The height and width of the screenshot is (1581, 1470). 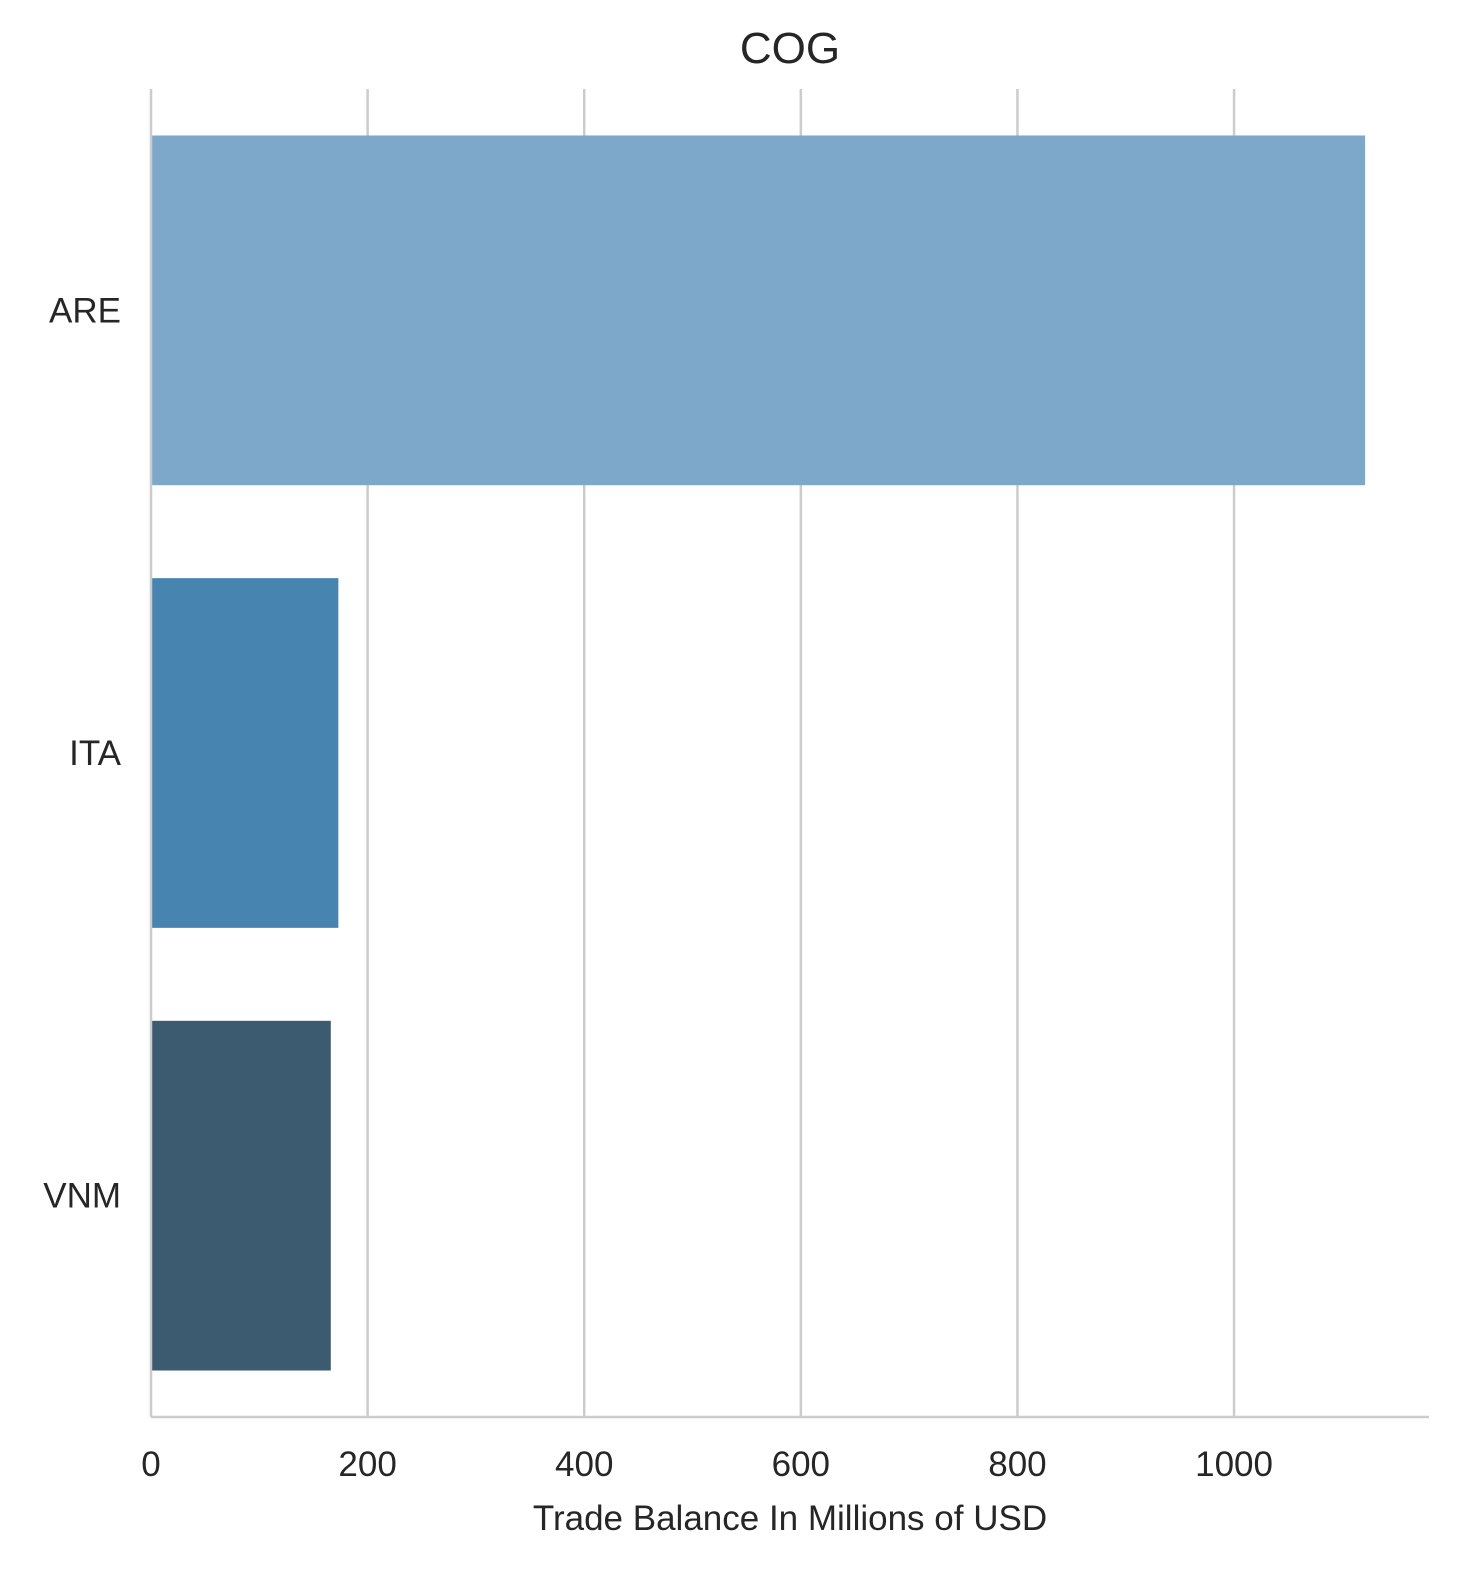 What do you see at coordinates (95, 753) in the screenshot?
I see `y-tick-label-ita: ITA` at bounding box center [95, 753].